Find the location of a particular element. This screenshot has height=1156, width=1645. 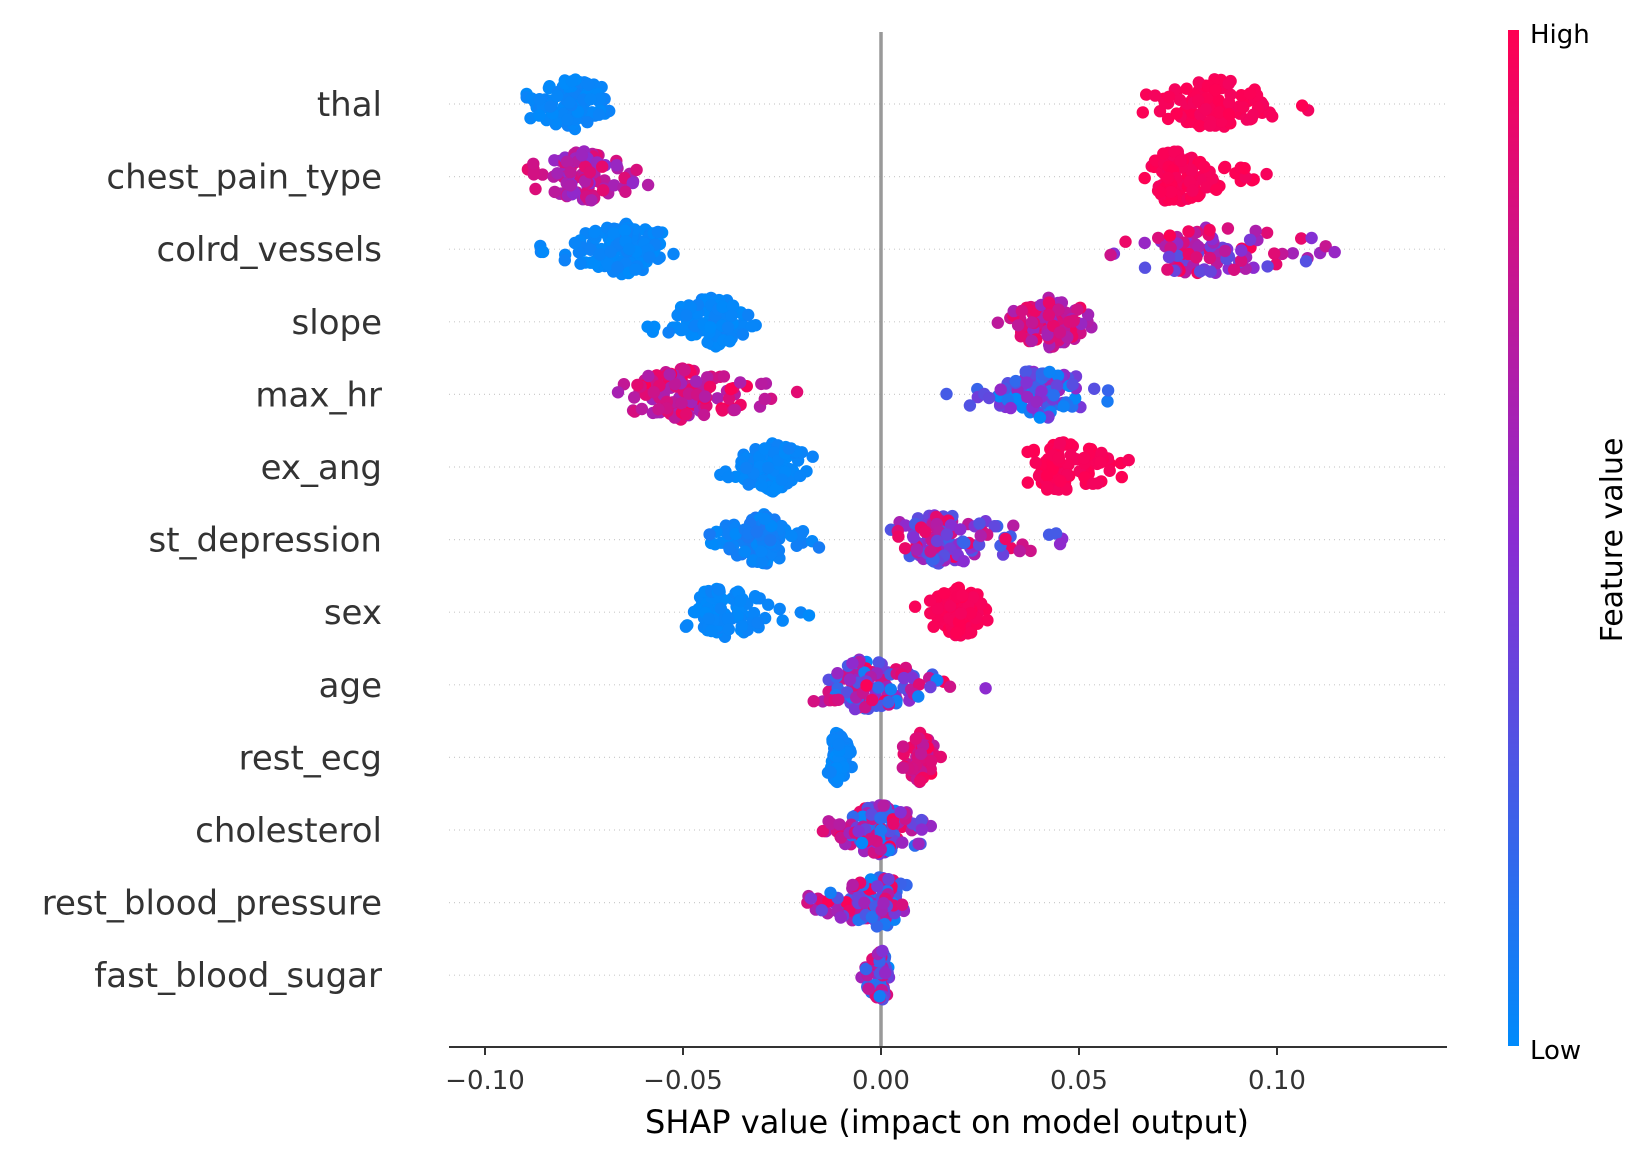

feature-label-max-hr: max_hr is located at coordinates (318, 395).